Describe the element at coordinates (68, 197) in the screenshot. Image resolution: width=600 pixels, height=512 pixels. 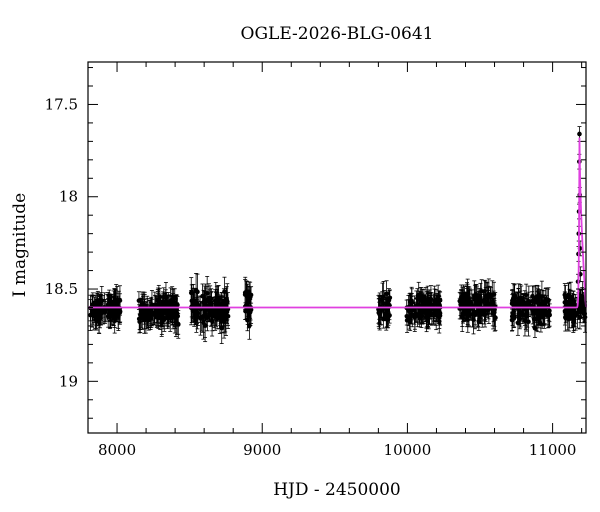
I see `y-tick-label: 18` at that location.